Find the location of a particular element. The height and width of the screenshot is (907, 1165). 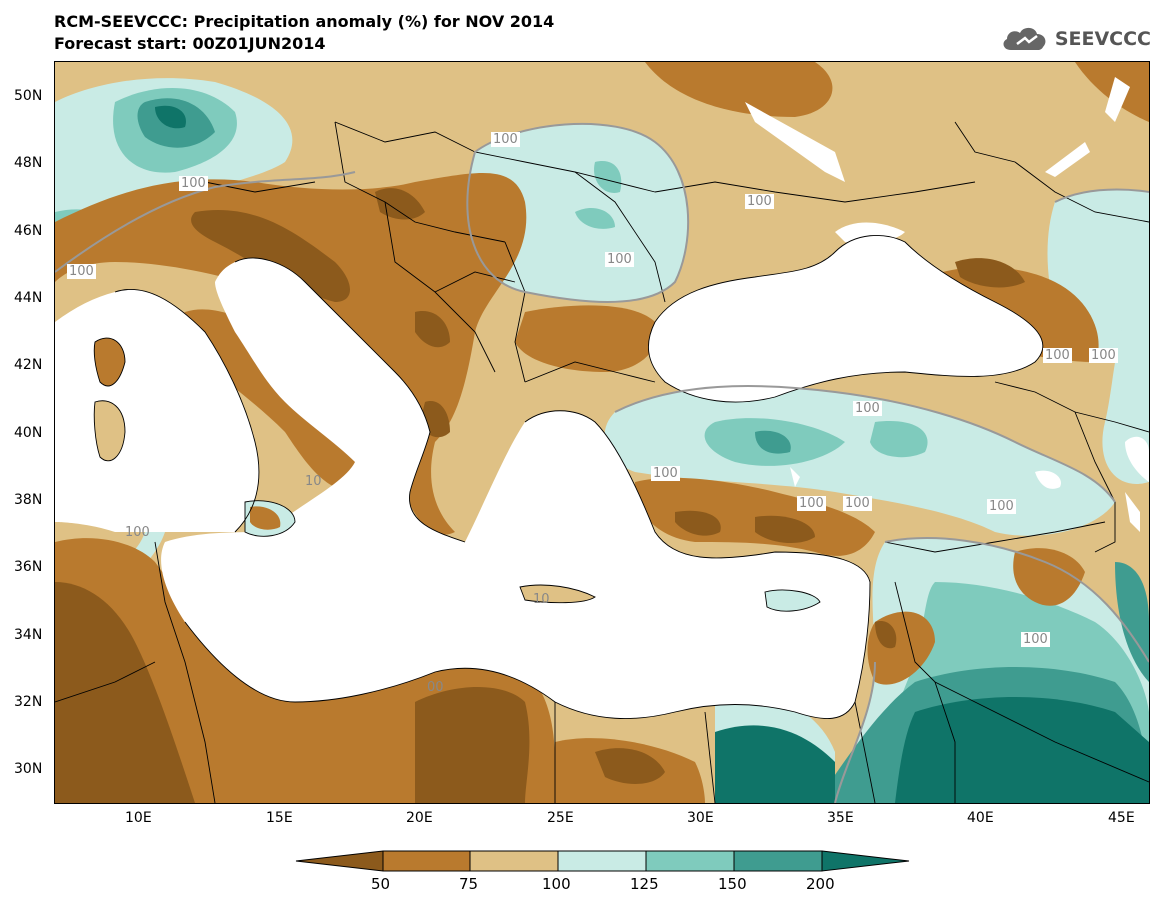

legend-tick: 50 is located at coordinates (381, 884).